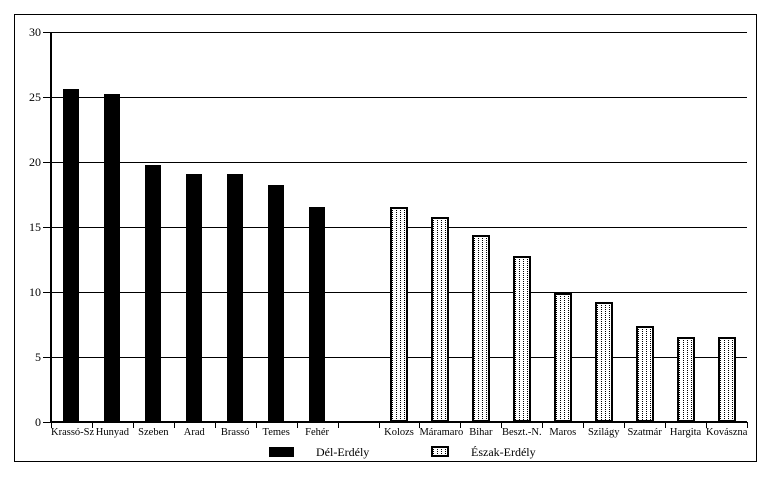  Describe the element at coordinates (727, 432) in the screenshot. I see `category-label-kovaszna: Kovászna` at that location.